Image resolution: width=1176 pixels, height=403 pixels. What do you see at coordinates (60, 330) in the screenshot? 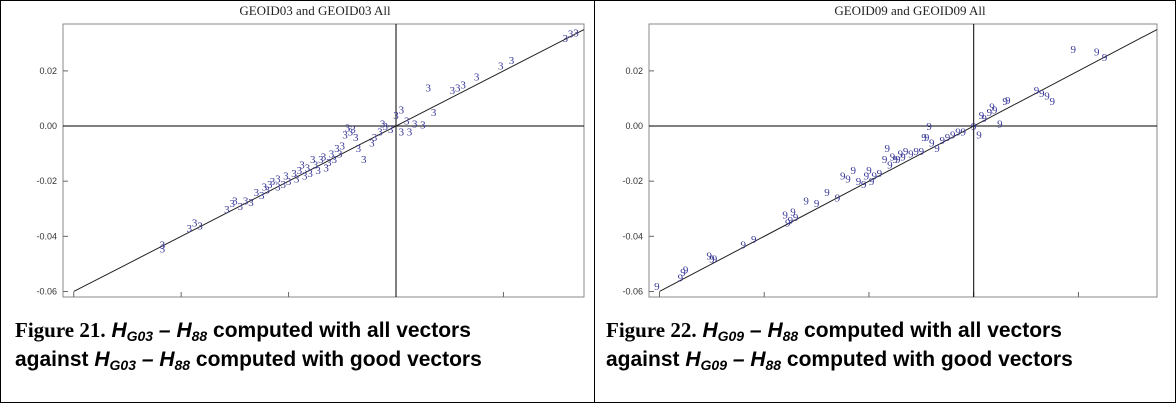
I see `figure-label: Figure 21.` at bounding box center [60, 330].